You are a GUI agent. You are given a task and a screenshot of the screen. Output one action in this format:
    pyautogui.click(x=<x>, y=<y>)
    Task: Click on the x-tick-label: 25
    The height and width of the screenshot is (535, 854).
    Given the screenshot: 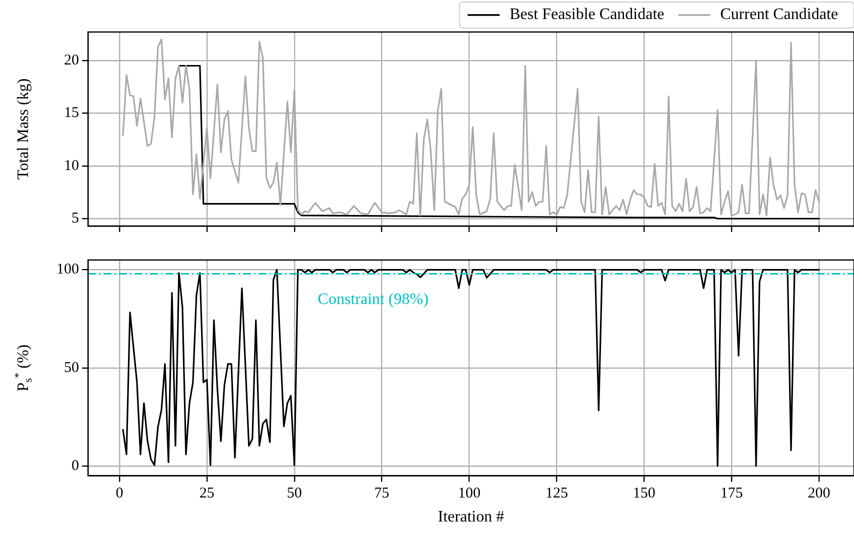 What is the action you would take?
    pyautogui.click(x=206, y=494)
    